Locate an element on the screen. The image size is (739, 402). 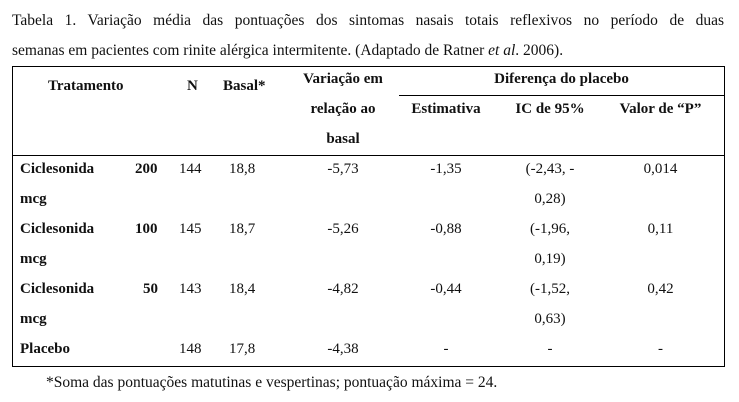
row-3-n: 143 is located at coordinates (190, 289).